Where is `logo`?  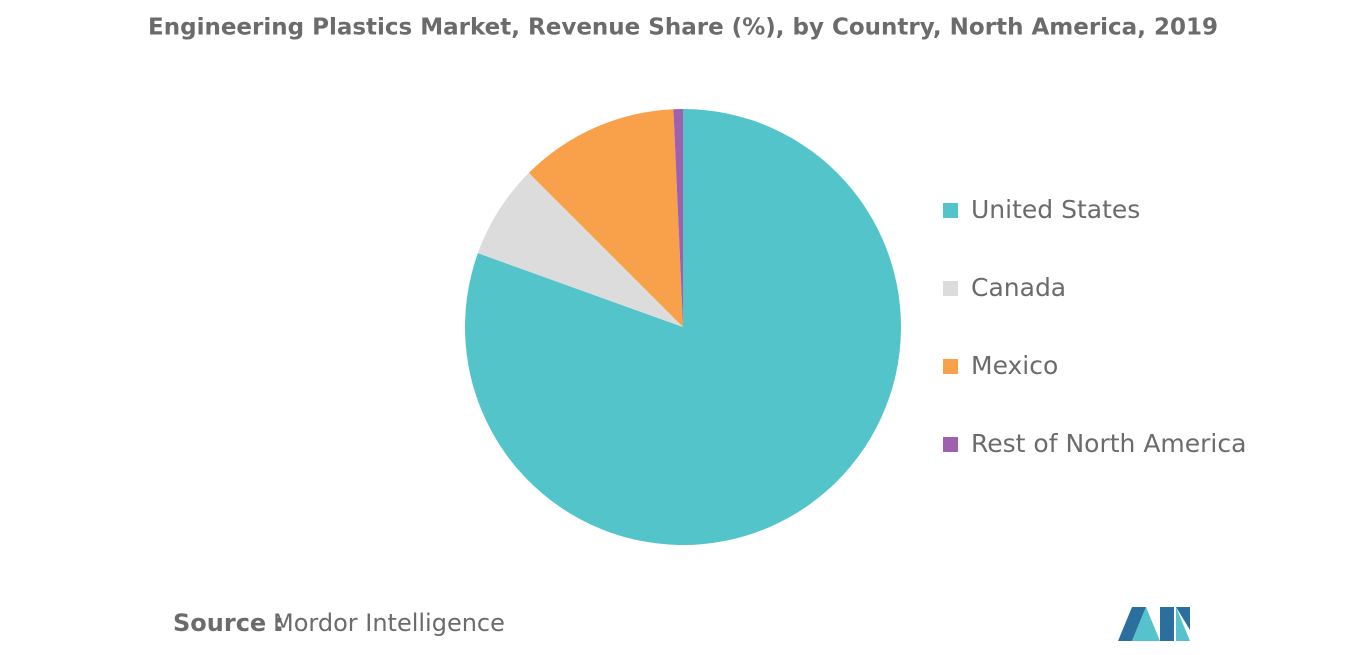
logo is located at coordinates (1154, 624).